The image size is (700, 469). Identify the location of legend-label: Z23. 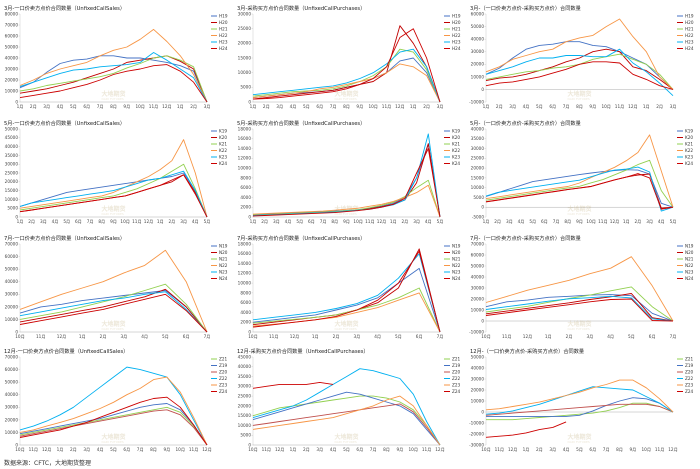
(223, 385).